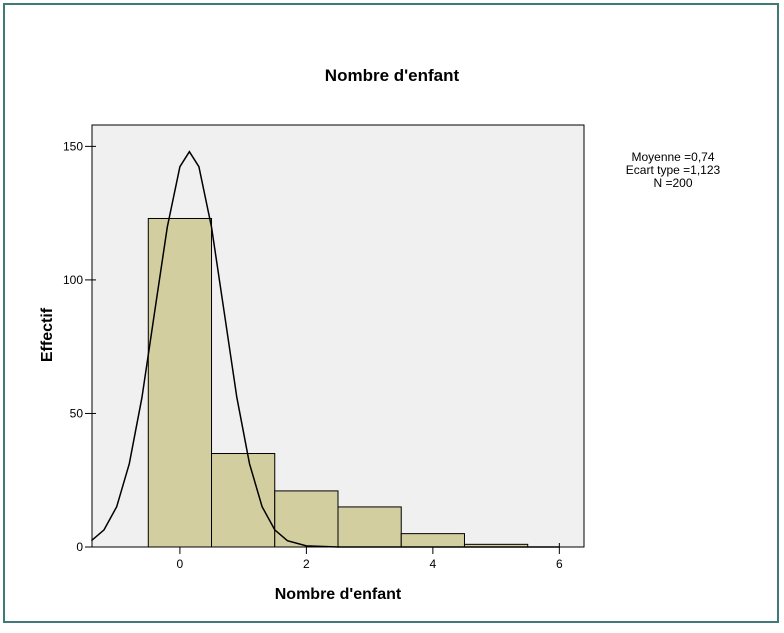 Image resolution: width=784 pixels, height=633 pixels. What do you see at coordinates (673, 170) in the screenshot?
I see `statistic: Ecart type =1,123` at bounding box center [673, 170].